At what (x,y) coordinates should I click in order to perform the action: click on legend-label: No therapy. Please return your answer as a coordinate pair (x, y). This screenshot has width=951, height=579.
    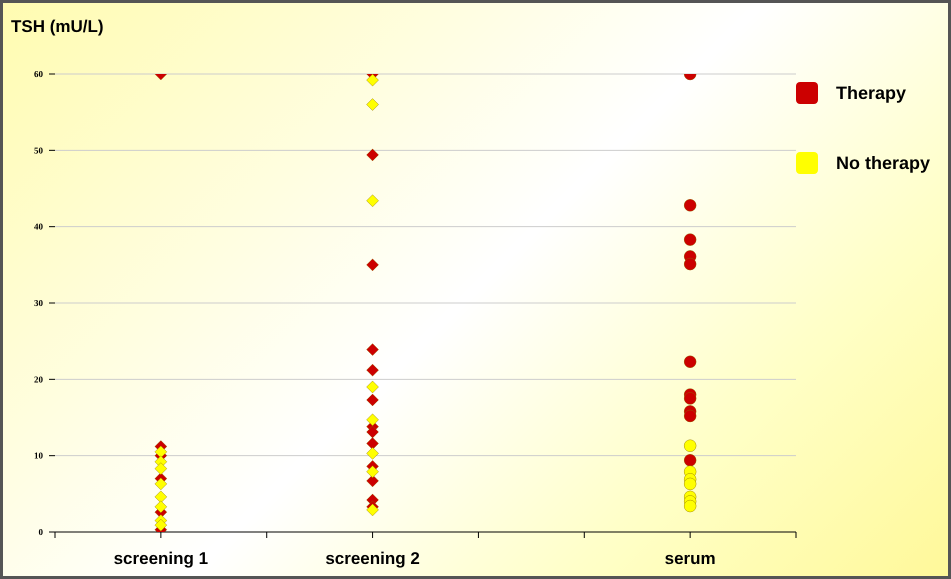
    Looking at the image, I should click on (883, 163).